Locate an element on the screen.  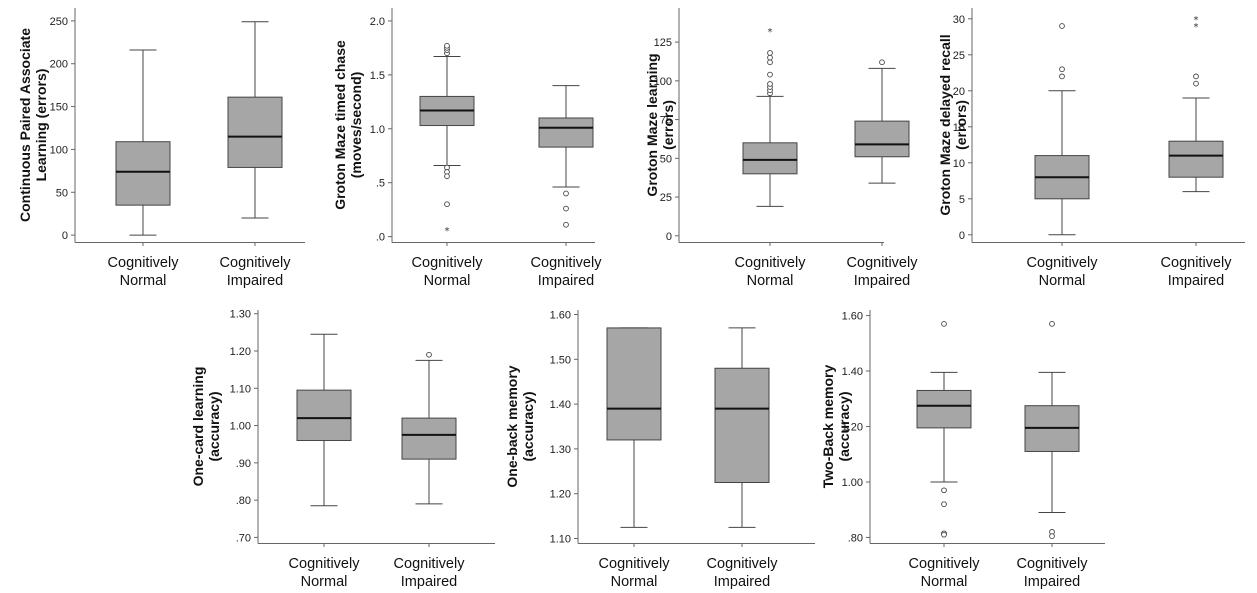
y-tick-label: 5 is located at coordinates (962, 200).